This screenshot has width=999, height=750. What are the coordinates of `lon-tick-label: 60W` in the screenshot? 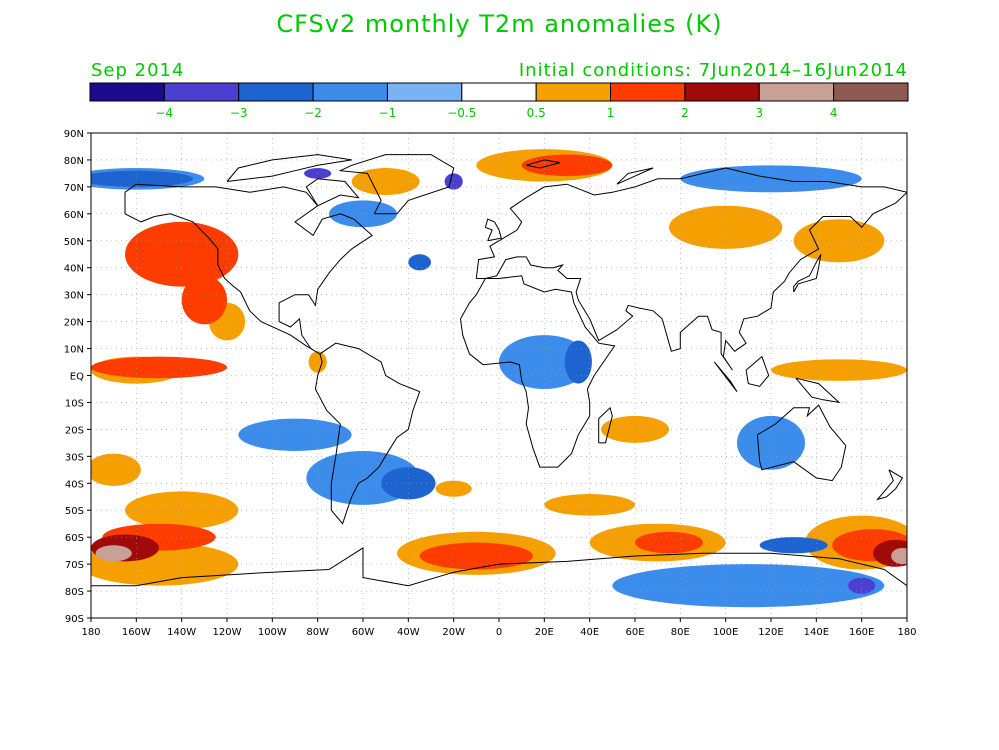 It's located at (363, 632).